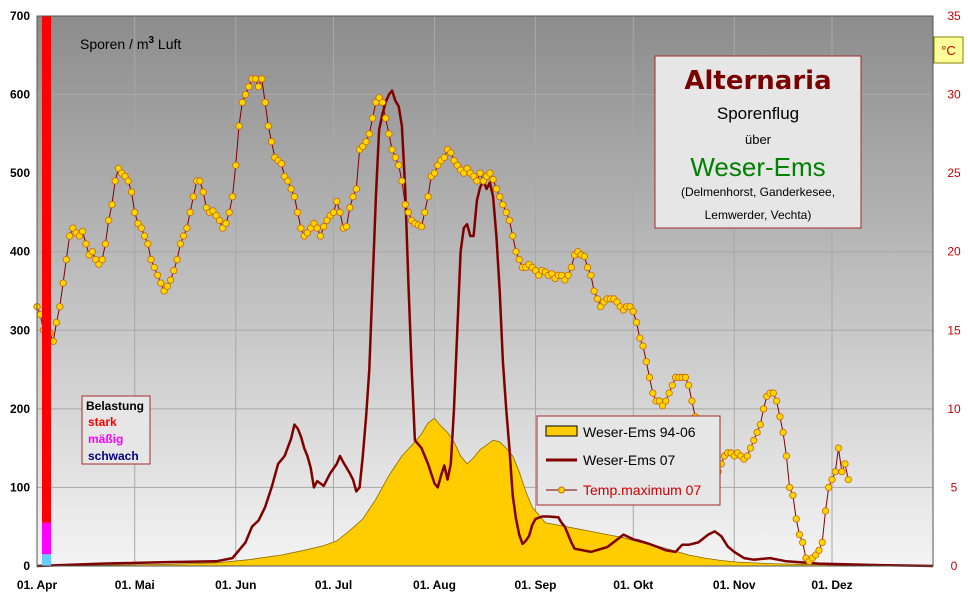 Image resolution: width=968 pixels, height=602 pixels. What do you see at coordinates (46, 560) in the screenshot?
I see `belastung-bar-schwach` at bounding box center [46, 560].